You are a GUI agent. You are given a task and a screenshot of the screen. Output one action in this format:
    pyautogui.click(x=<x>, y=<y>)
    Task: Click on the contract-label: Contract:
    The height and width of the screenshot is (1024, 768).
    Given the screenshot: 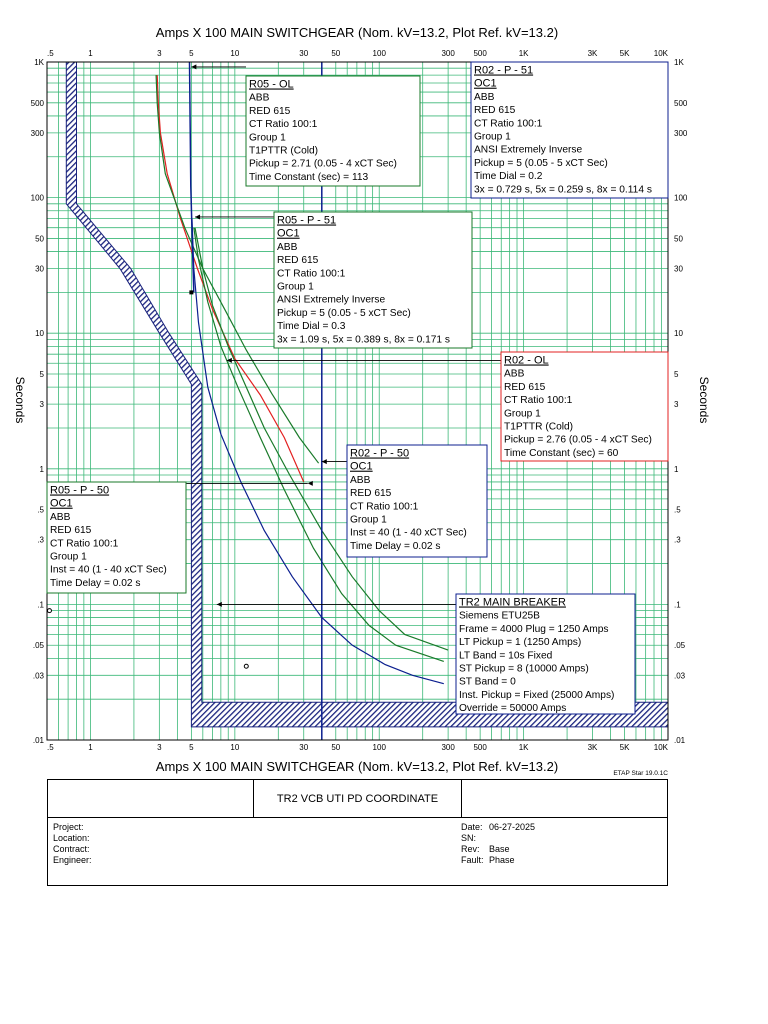 What is the action you would take?
    pyautogui.click(x=71, y=849)
    